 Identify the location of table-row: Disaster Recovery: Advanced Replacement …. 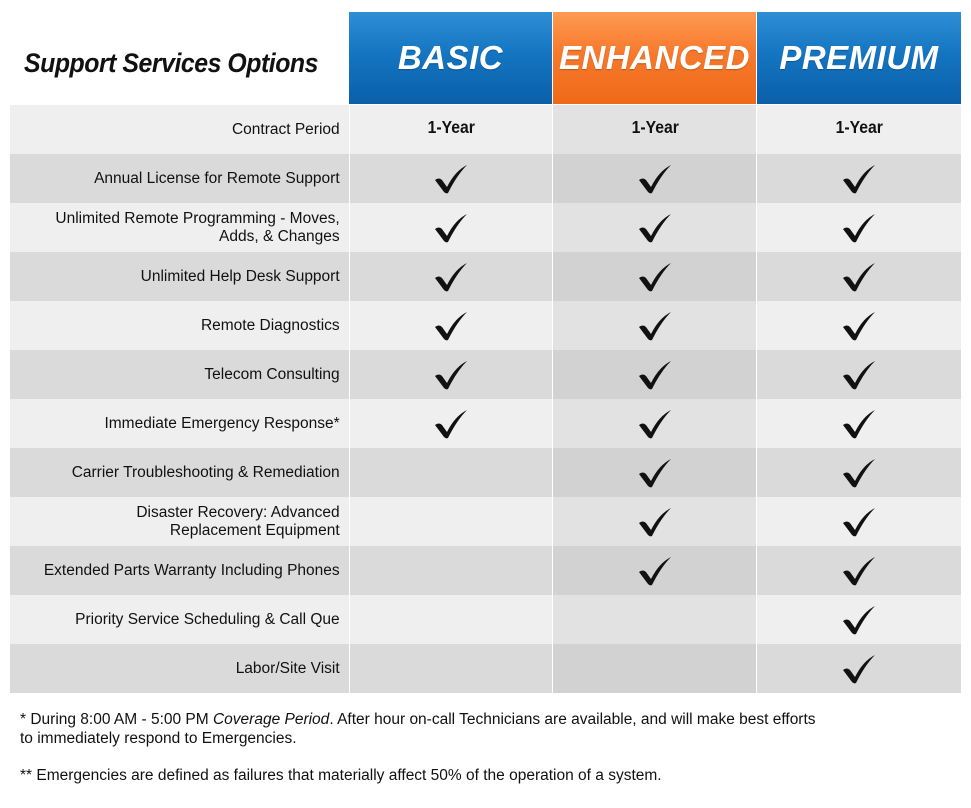
(485, 521).